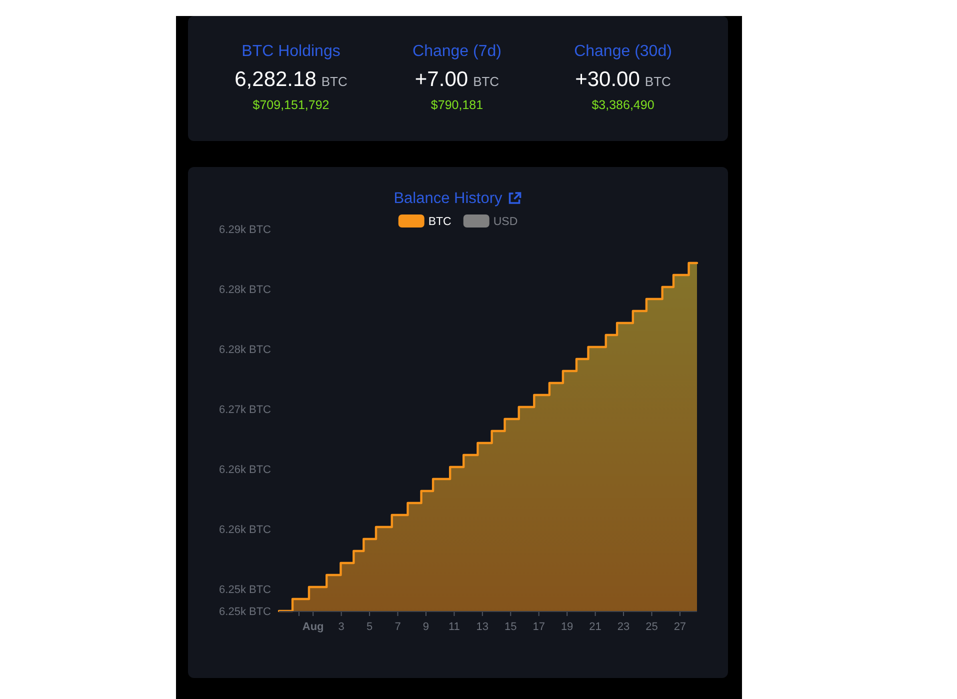  What do you see at coordinates (510, 627) in the screenshot?
I see `x-tick-label: 15` at bounding box center [510, 627].